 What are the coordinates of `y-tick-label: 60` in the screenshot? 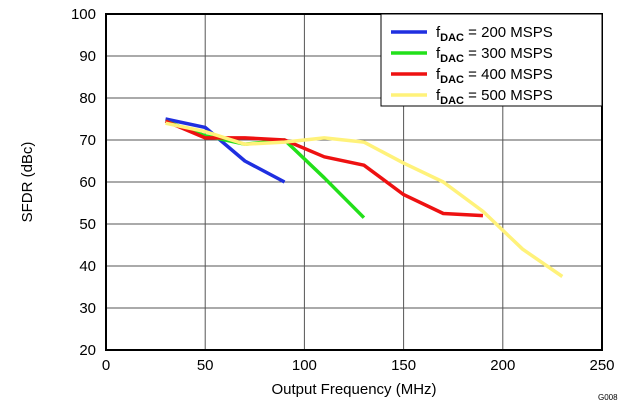 It's located at (87, 182).